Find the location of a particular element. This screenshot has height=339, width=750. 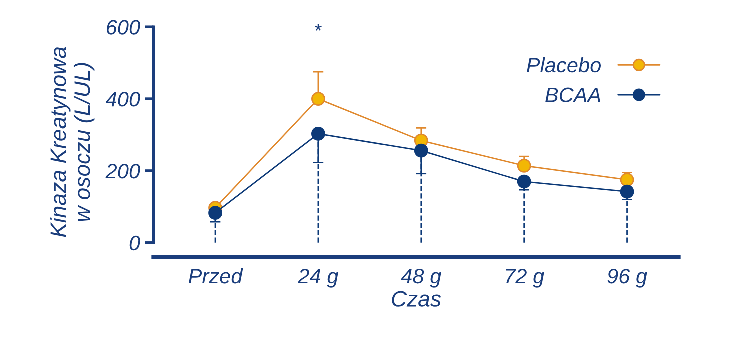

annotation: * is located at coordinates (318, 27).